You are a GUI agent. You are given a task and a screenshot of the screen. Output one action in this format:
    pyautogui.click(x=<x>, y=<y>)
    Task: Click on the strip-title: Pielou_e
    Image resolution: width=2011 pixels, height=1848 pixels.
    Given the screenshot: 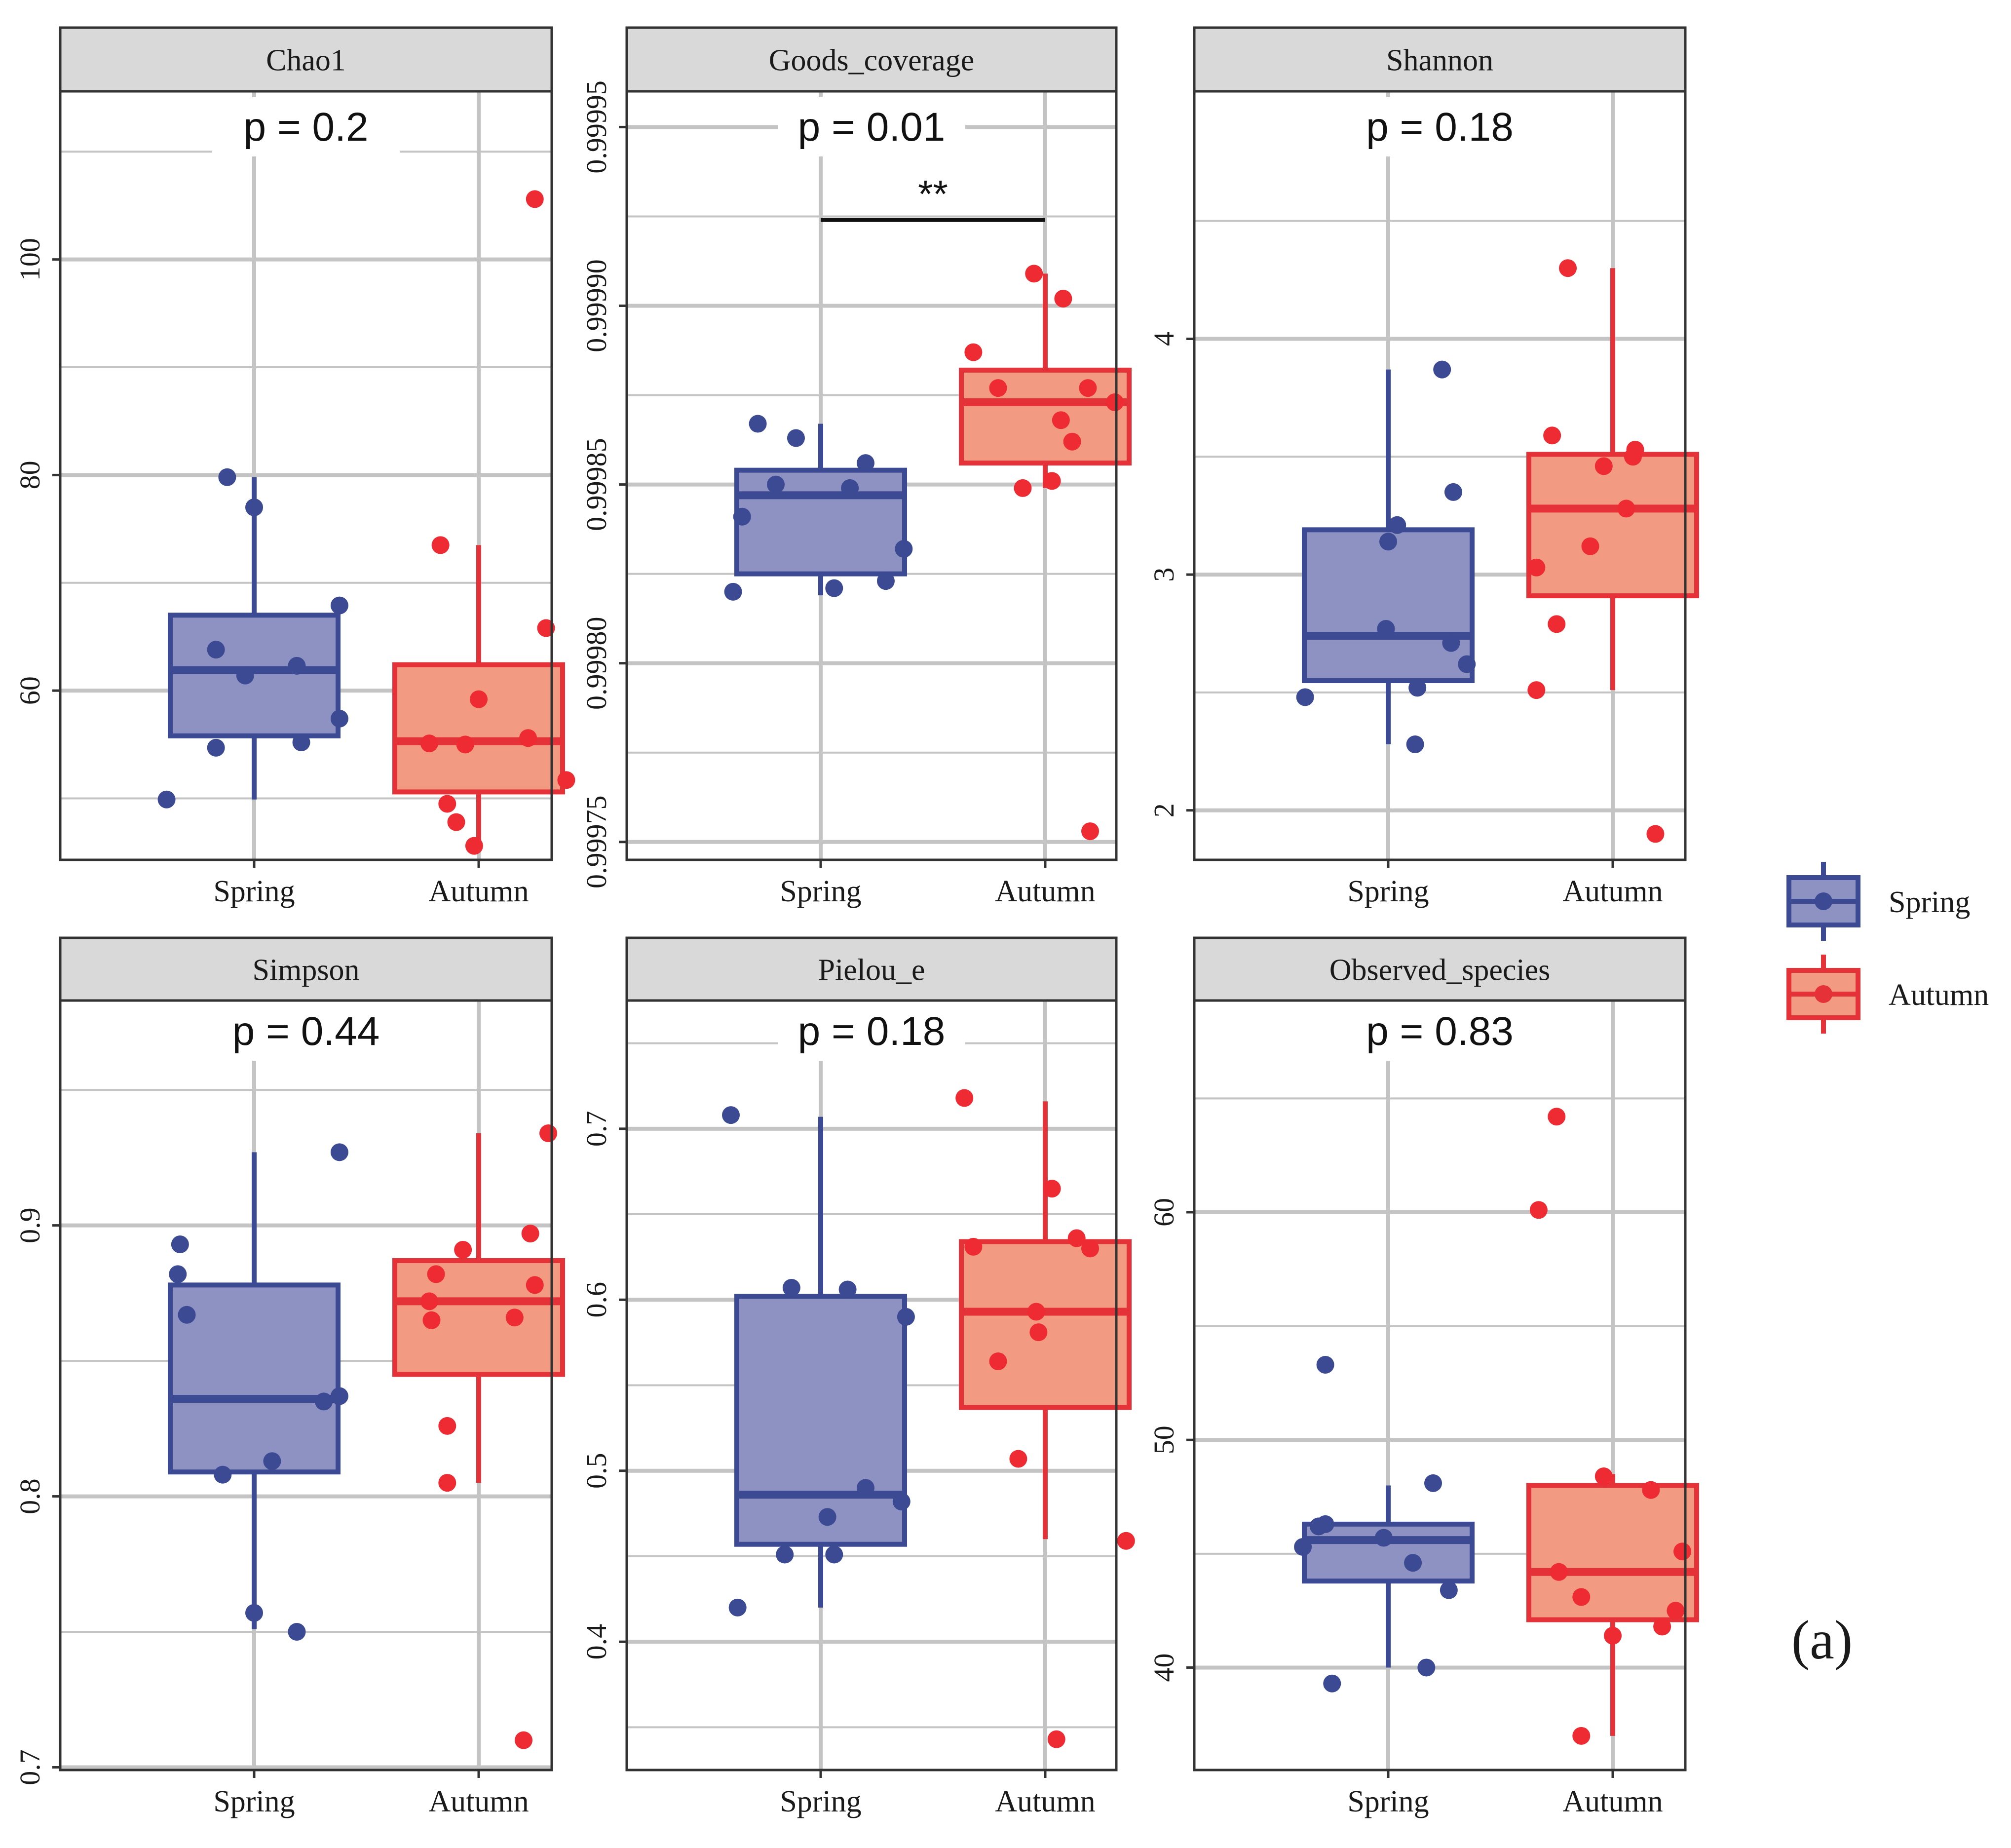 What is the action you would take?
    pyautogui.click(x=871, y=970)
    